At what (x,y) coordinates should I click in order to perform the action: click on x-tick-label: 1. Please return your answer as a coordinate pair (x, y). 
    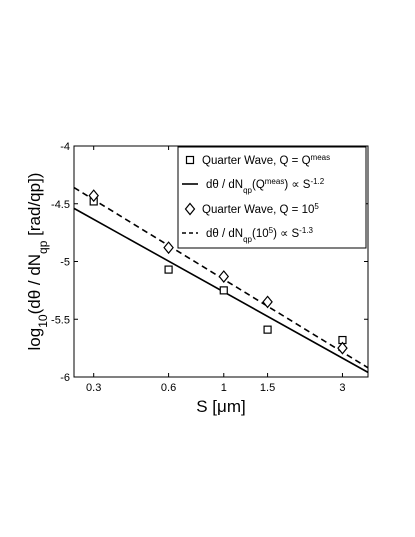
    Looking at the image, I should click on (224, 388).